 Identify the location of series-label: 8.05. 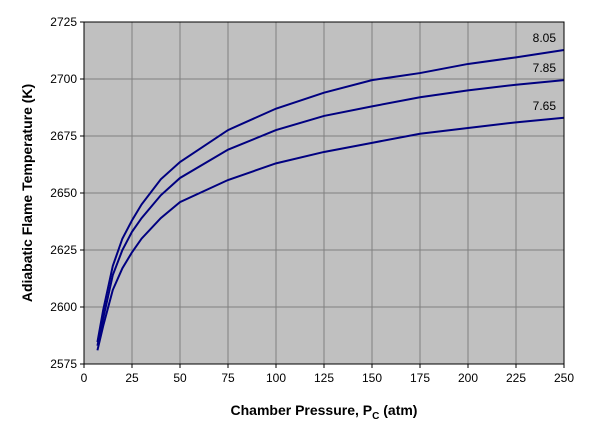
(545, 38).